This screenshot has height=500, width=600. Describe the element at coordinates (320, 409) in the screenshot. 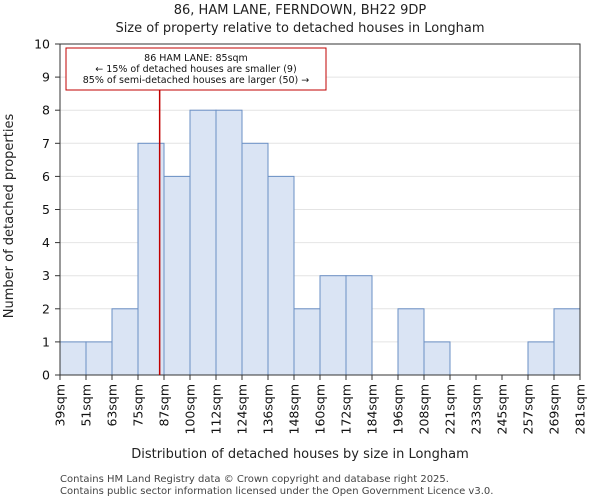

I see `x-tick-label: 160sqm` at that location.